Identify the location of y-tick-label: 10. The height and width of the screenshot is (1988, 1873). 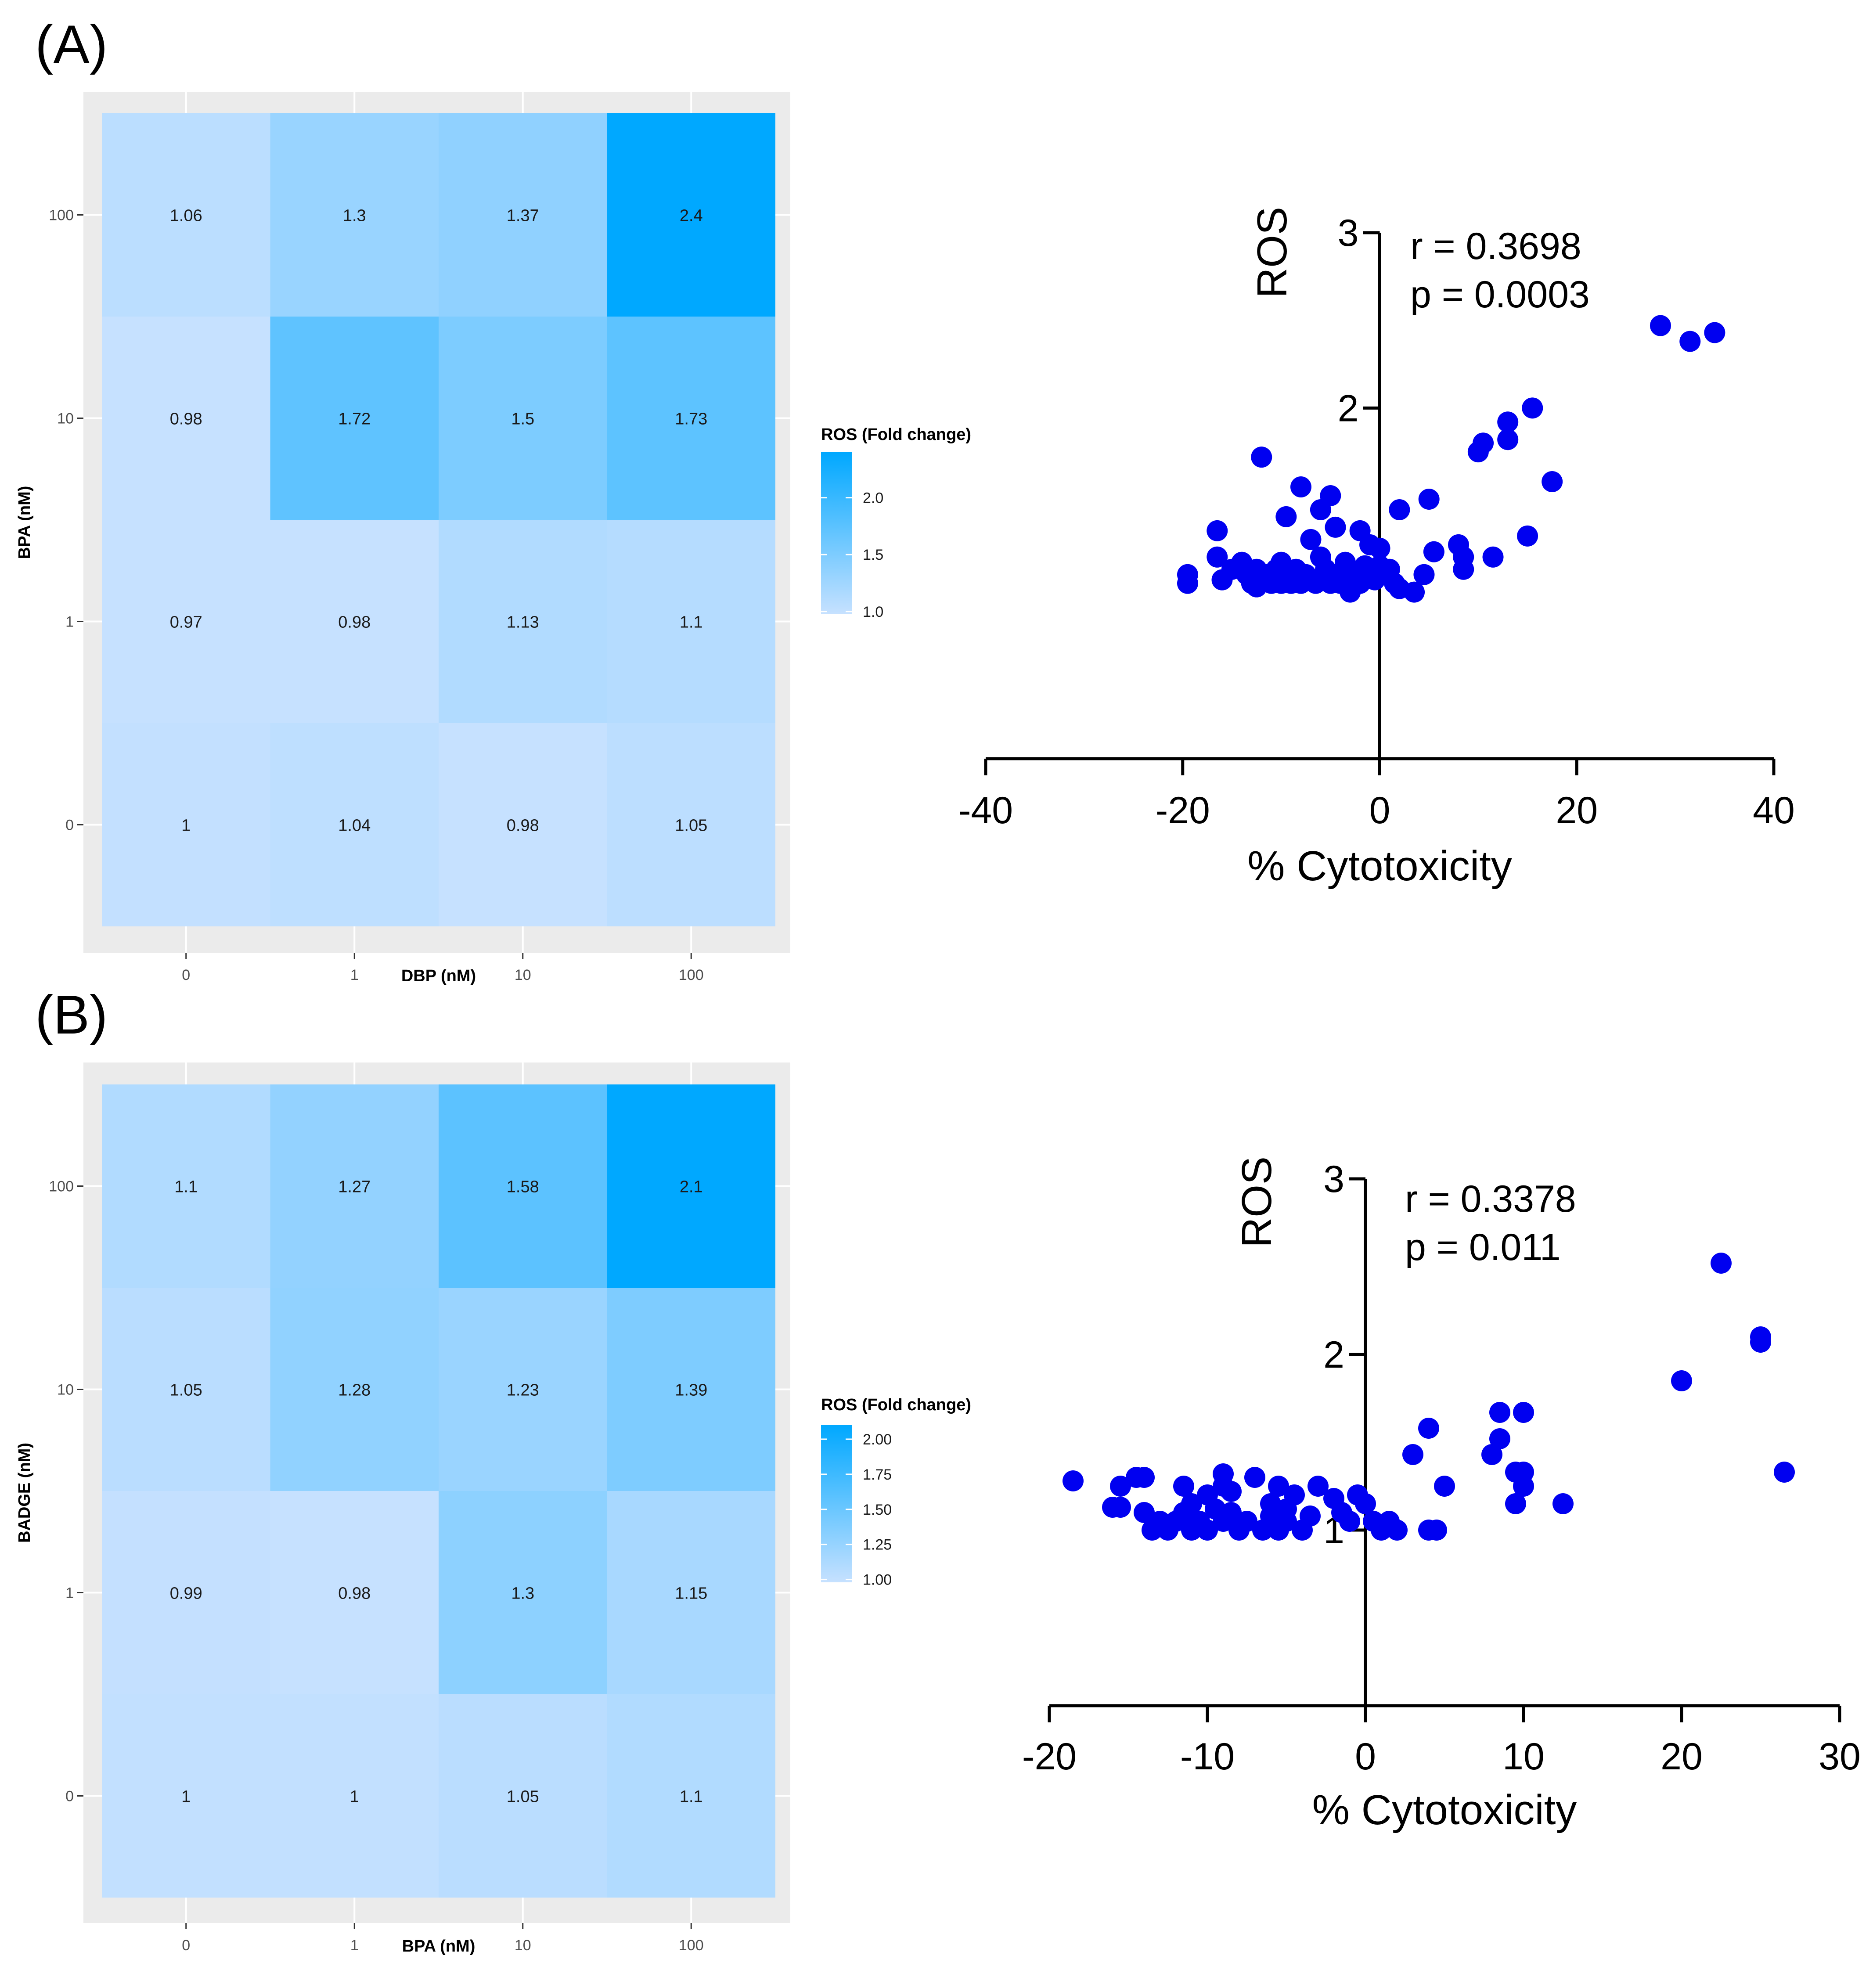
(65, 419).